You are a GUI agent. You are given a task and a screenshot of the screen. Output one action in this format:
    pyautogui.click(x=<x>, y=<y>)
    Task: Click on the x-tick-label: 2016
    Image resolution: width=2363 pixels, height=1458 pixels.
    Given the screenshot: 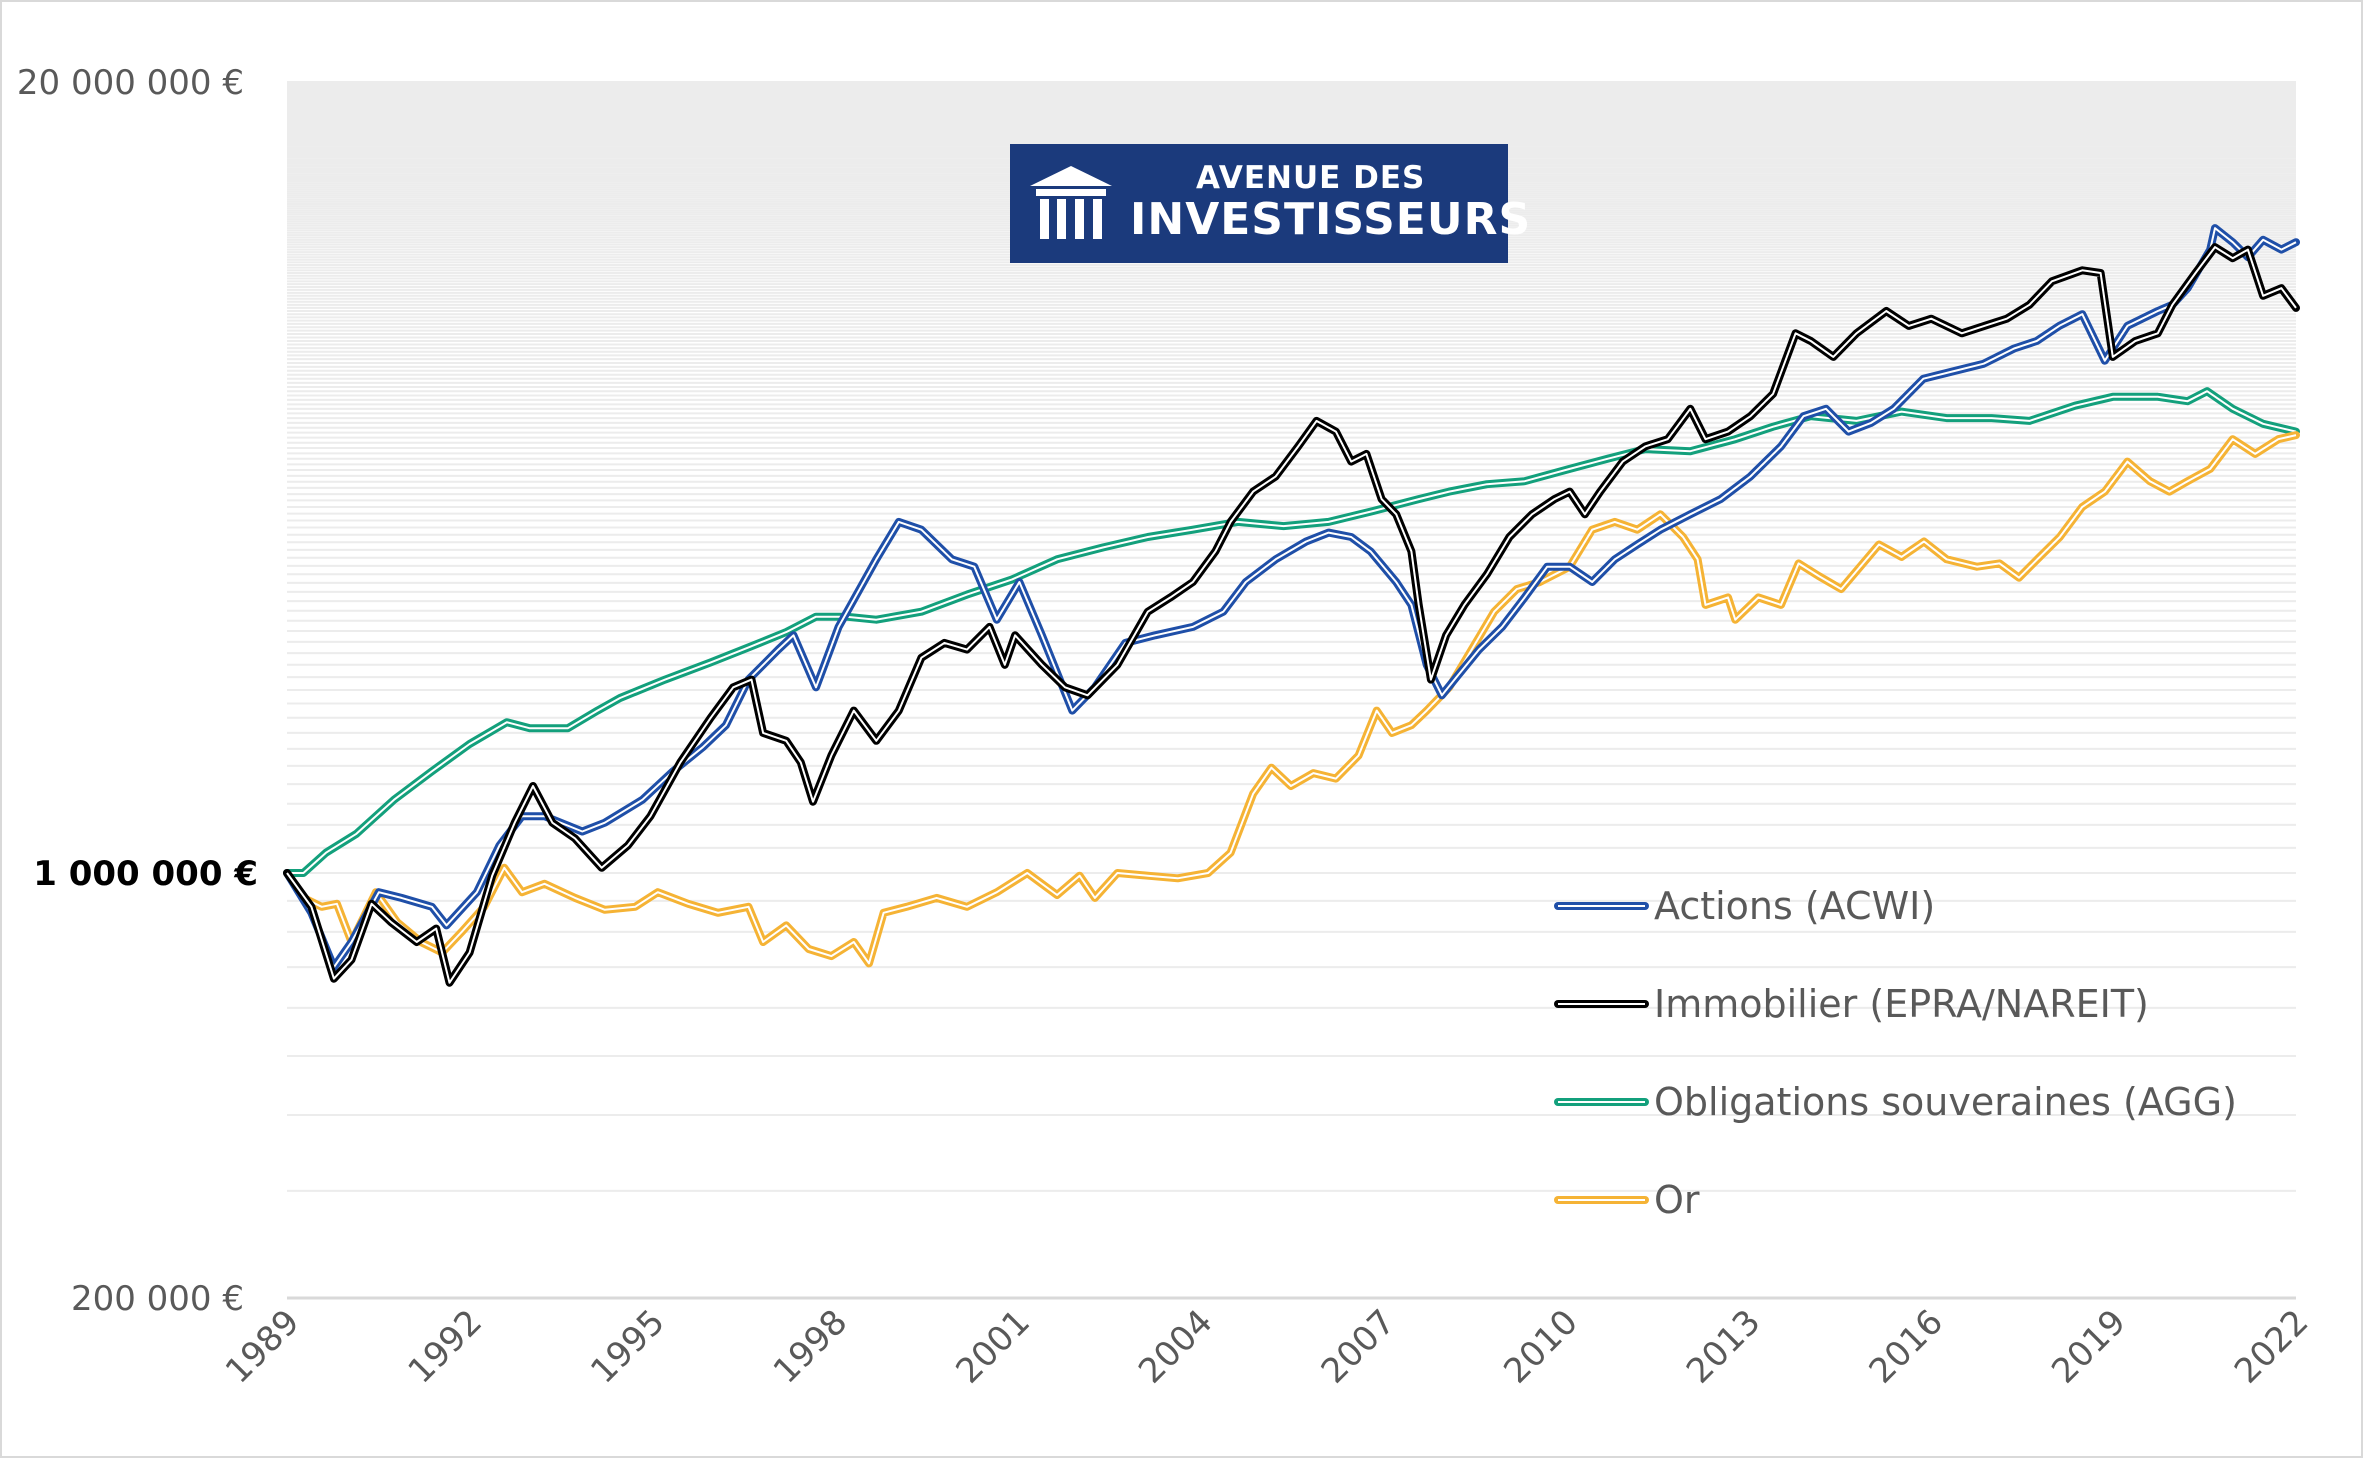 What is the action you would take?
    pyautogui.click(x=1906, y=1346)
    